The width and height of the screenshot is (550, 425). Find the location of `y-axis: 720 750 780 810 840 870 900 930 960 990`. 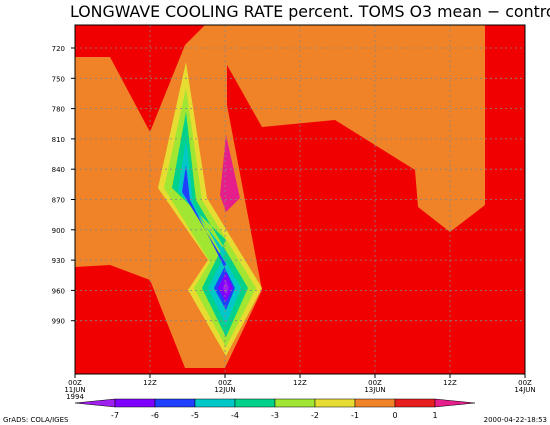

y-axis: 720 750 780 810 840 870 900 930 960 990 is located at coordinates (63, 185).